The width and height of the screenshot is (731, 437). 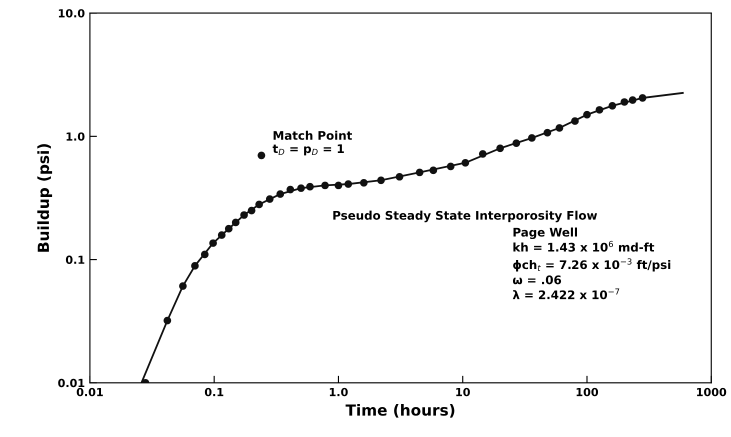 I want to click on x-tick-label: 10, so click(x=463, y=392).